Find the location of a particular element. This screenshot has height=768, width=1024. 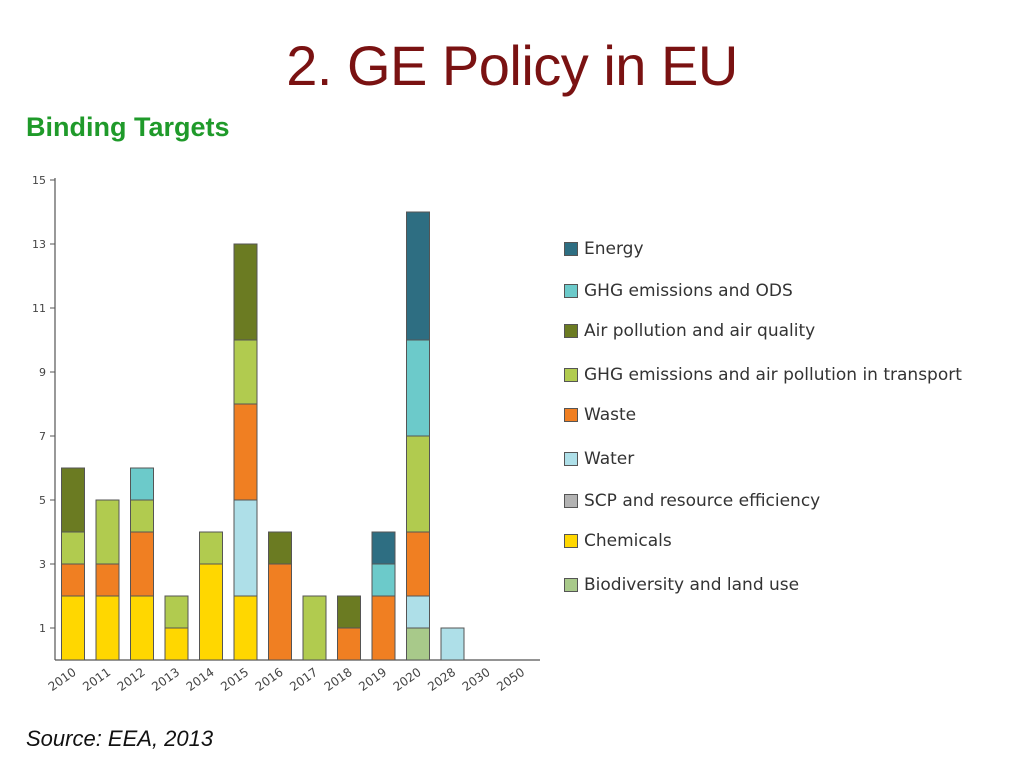

x-tick-label: 2050 is located at coordinates (510, 679).